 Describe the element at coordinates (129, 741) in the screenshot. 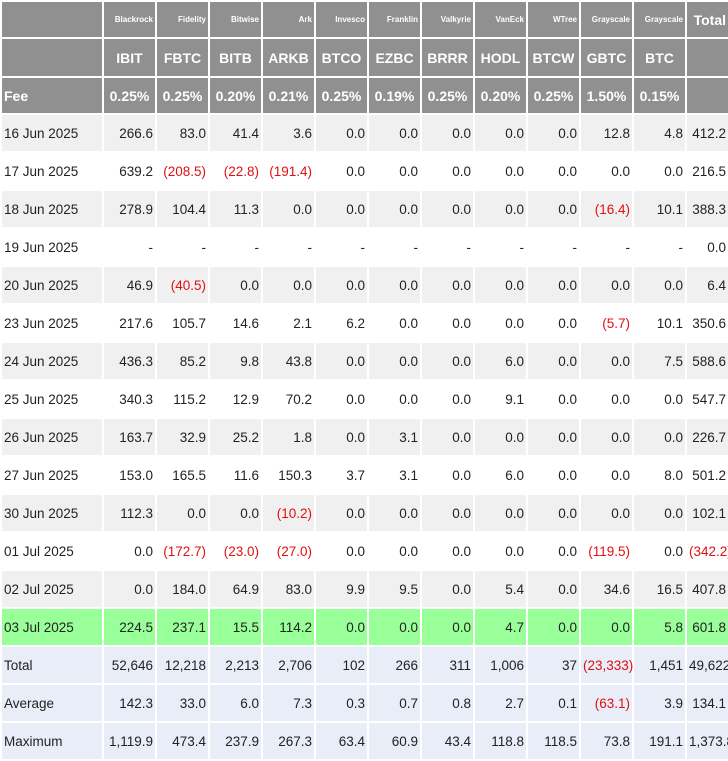

I see `flow-cell: 1,119.9` at that location.